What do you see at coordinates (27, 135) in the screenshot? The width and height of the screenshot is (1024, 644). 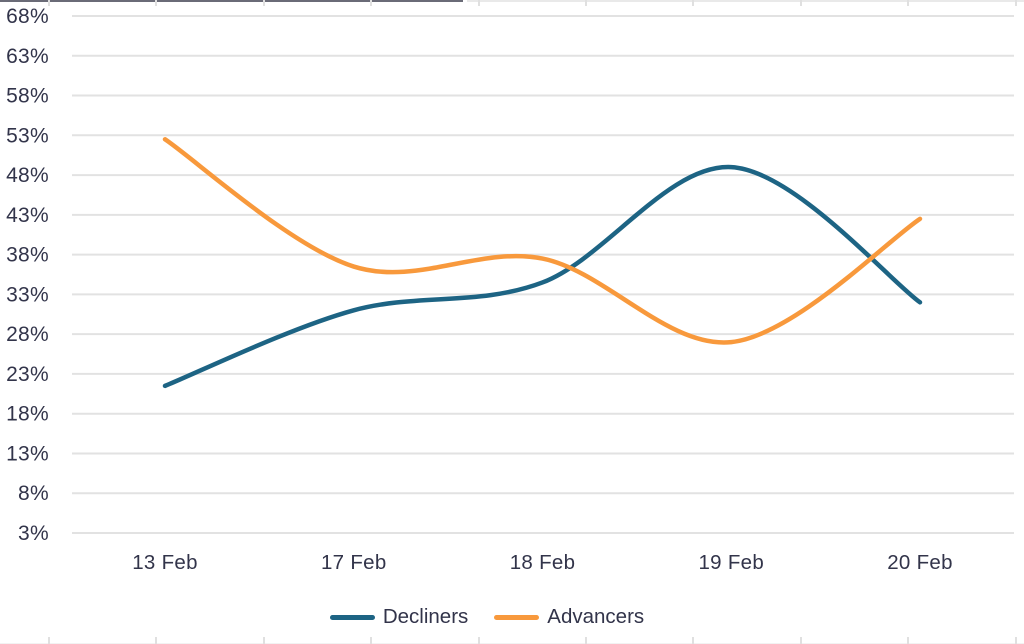 I see `y-axis-label: 53%` at bounding box center [27, 135].